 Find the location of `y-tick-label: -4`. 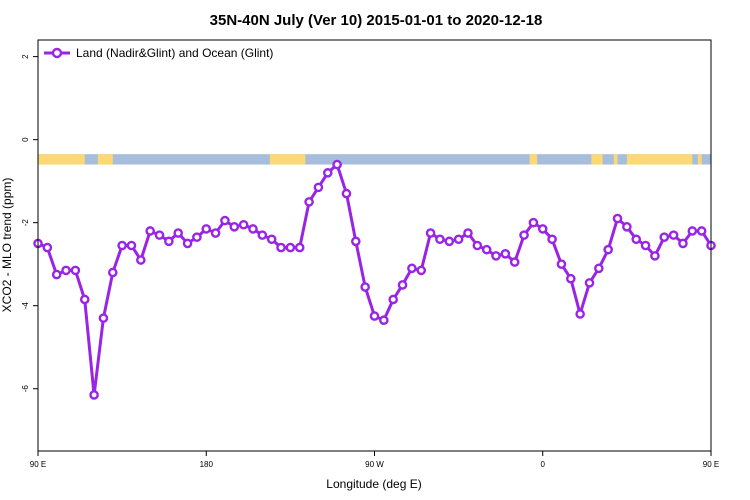

y-tick-label: -4 is located at coordinates (25, 306).